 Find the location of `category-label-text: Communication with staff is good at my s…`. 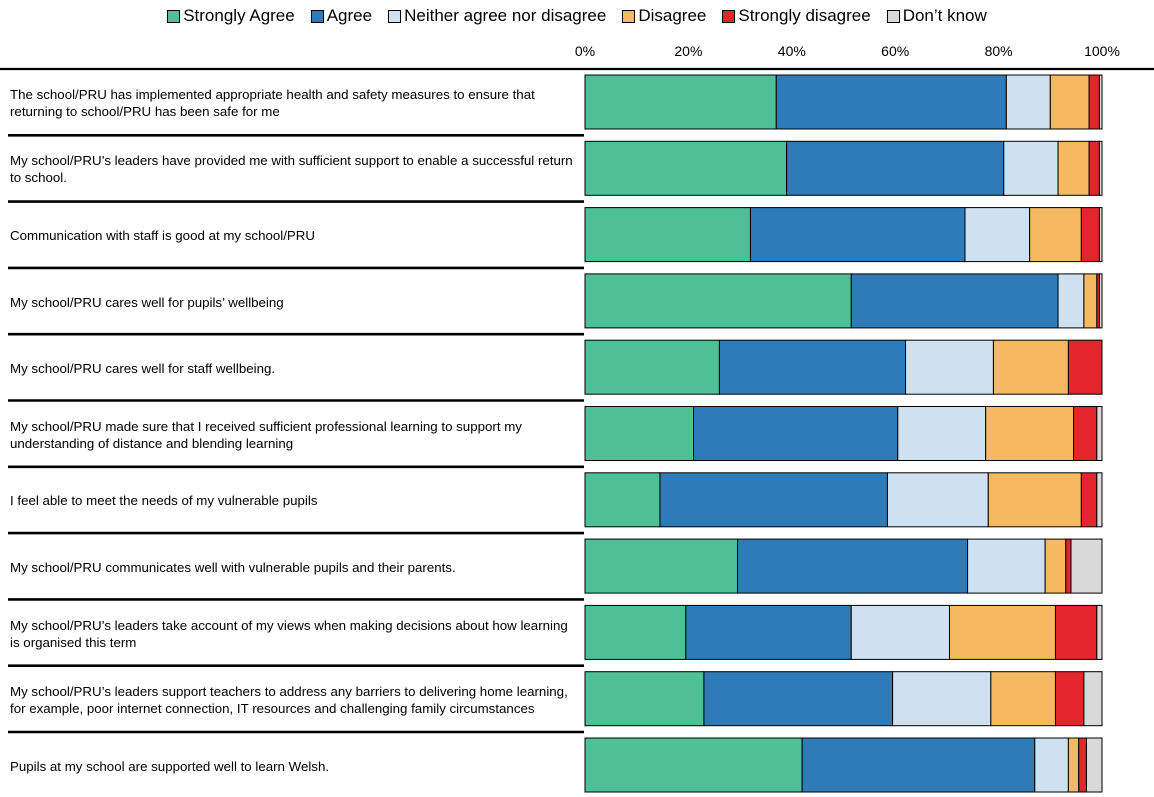

category-label-text: Communication with staff is good at my s… is located at coordinates (162, 236).